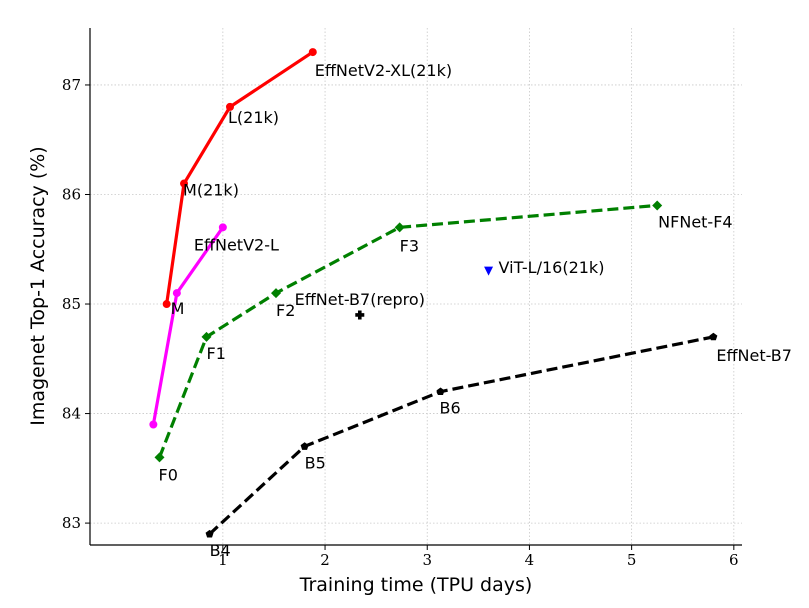 This screenshot has height=608, width=809. What do you see at coordinates (754, 355) in the screenshot?
I see `point-label: EffNet-B7` at bounding box center [754, 355].